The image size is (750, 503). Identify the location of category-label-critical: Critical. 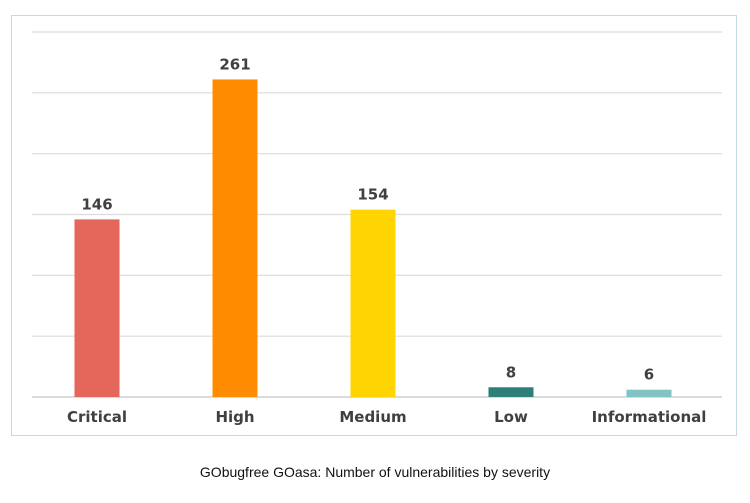
(97, 417).